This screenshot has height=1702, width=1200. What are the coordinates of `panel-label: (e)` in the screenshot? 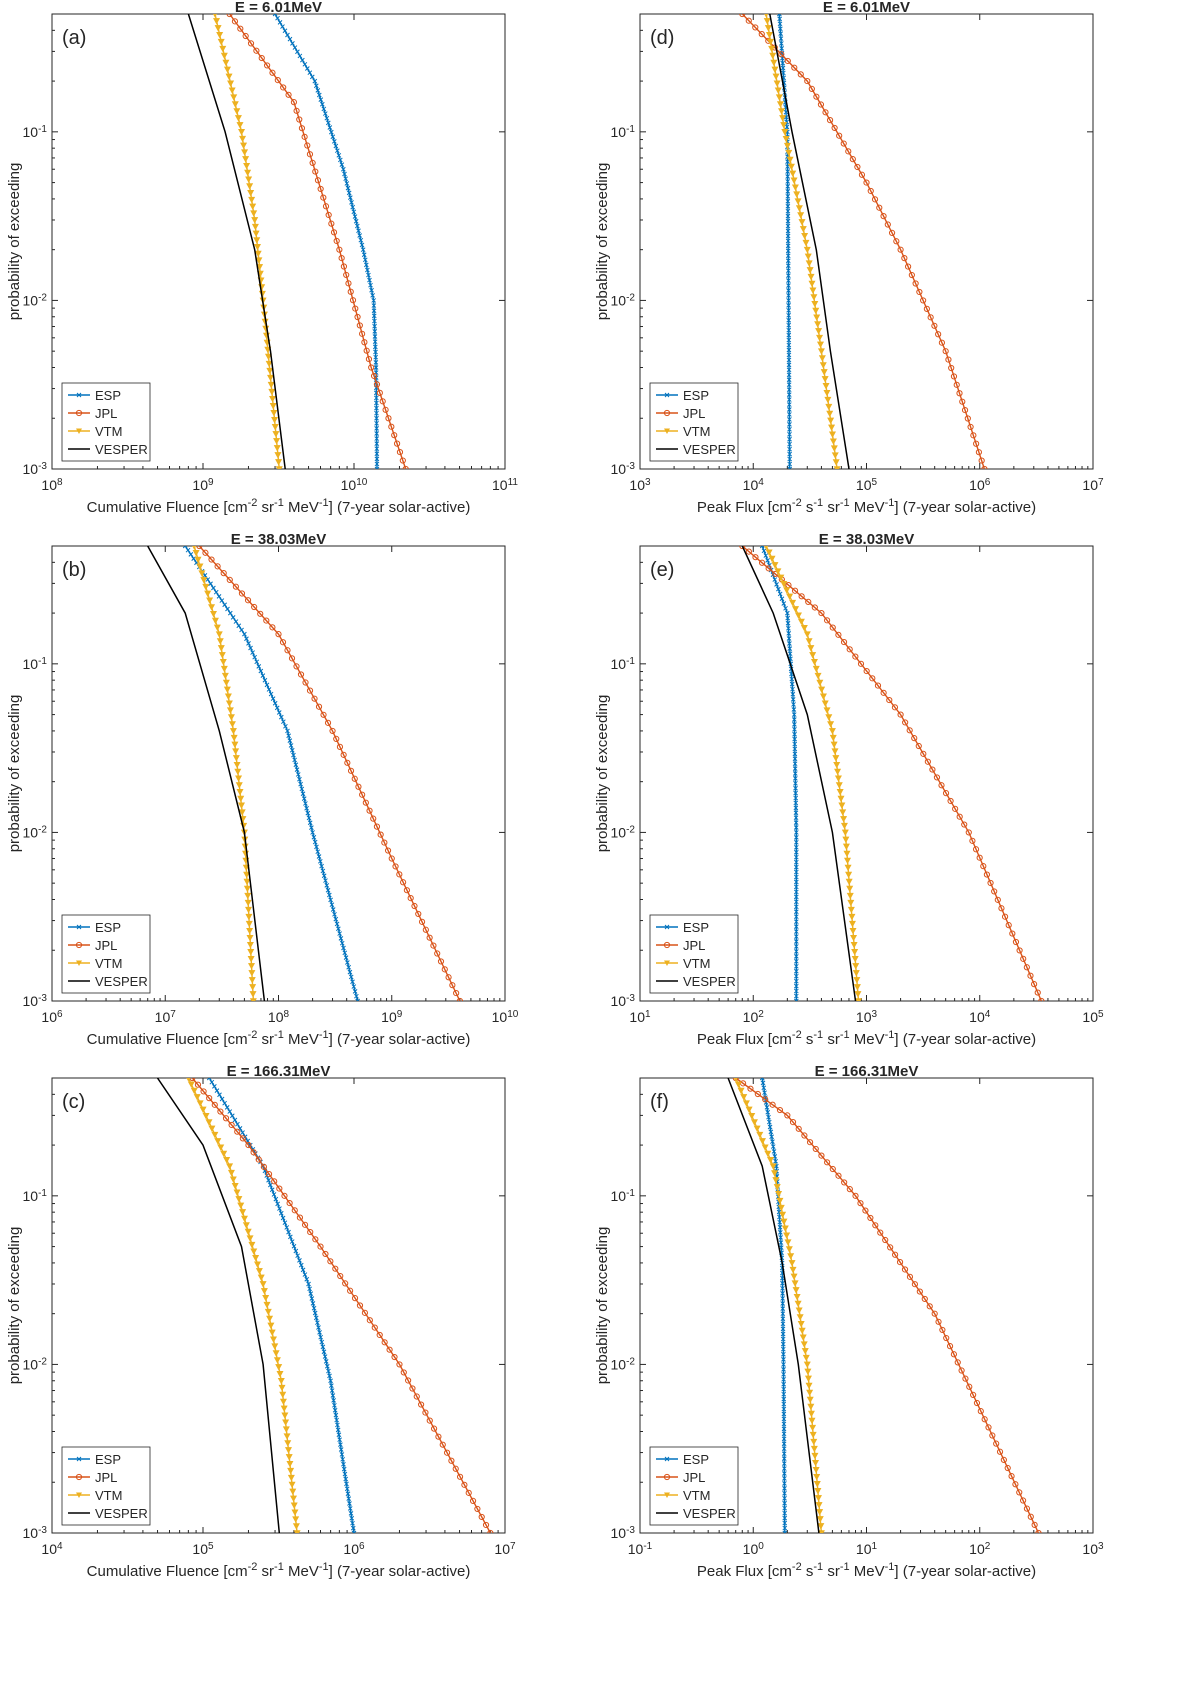 It's located at (662, 570).